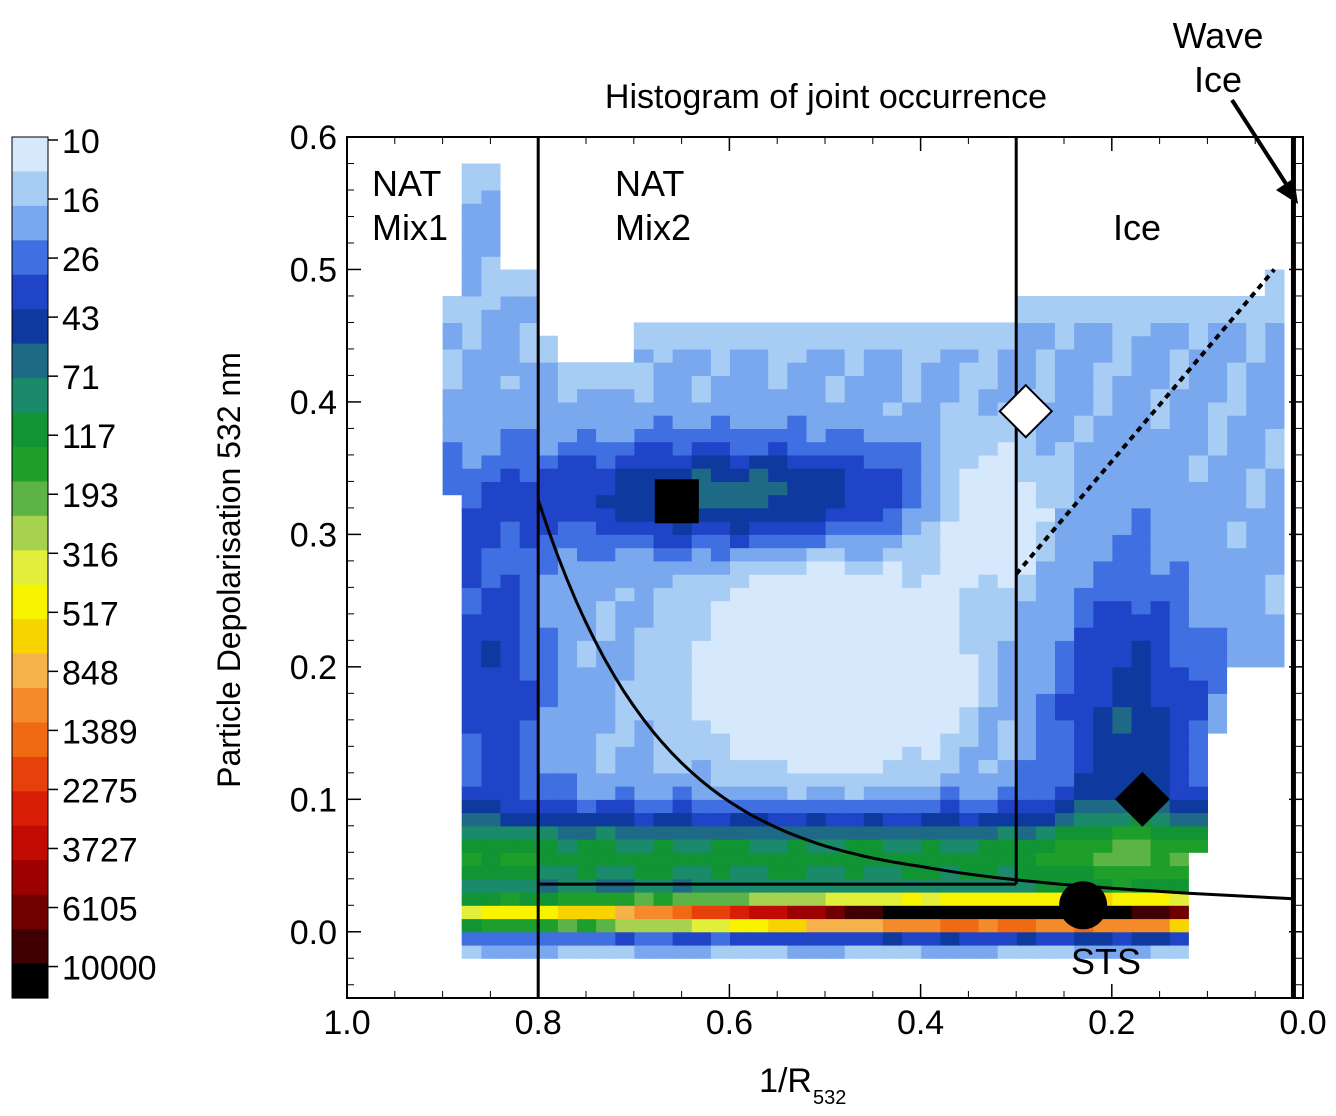  Describe the element at coordinates (826, 97) in the screenshot. I see `chart-title: Histogram of joint occurrence` at that location.